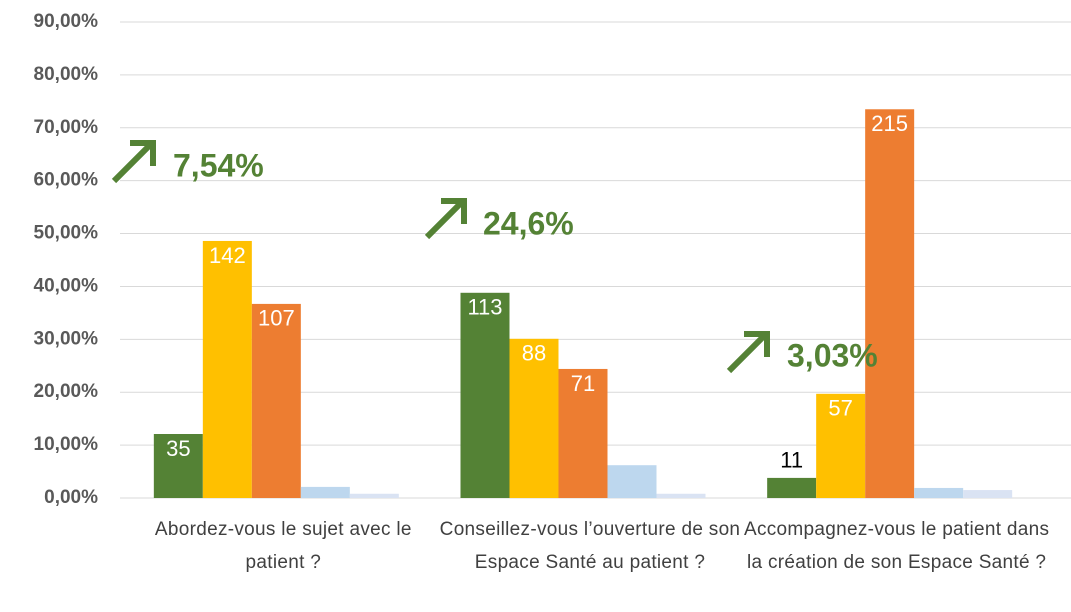 This screenshot has width=1071, height=612. What do you see at coordinates (66, 444) in the screenshot?
I see `y-tick-label: 10,00%` at bounding box center [66, 444].